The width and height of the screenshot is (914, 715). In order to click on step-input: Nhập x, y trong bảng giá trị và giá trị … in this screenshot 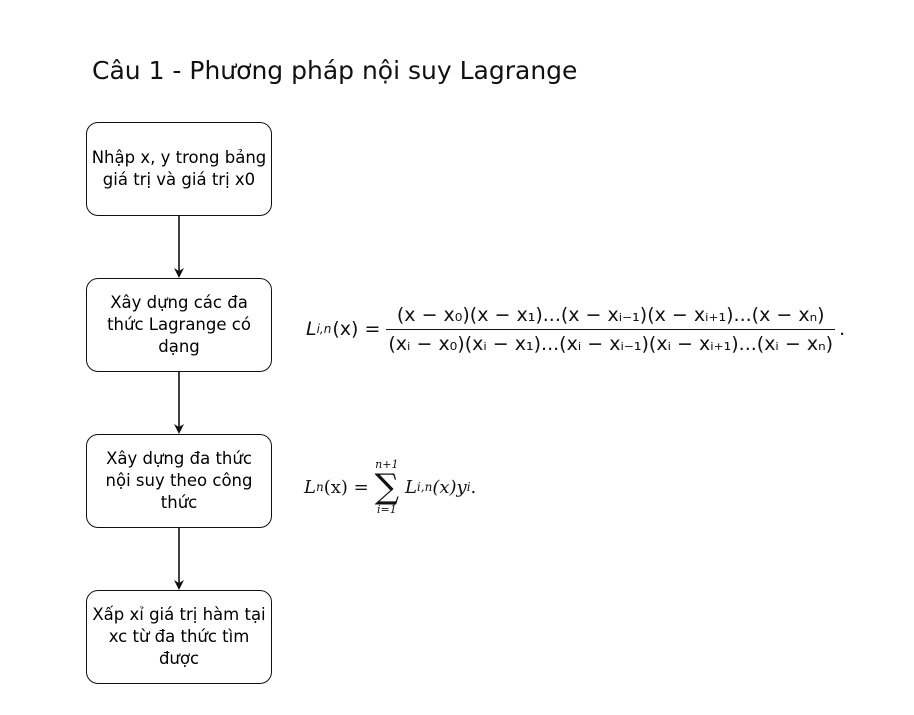, I will do `click(179, 169)`.